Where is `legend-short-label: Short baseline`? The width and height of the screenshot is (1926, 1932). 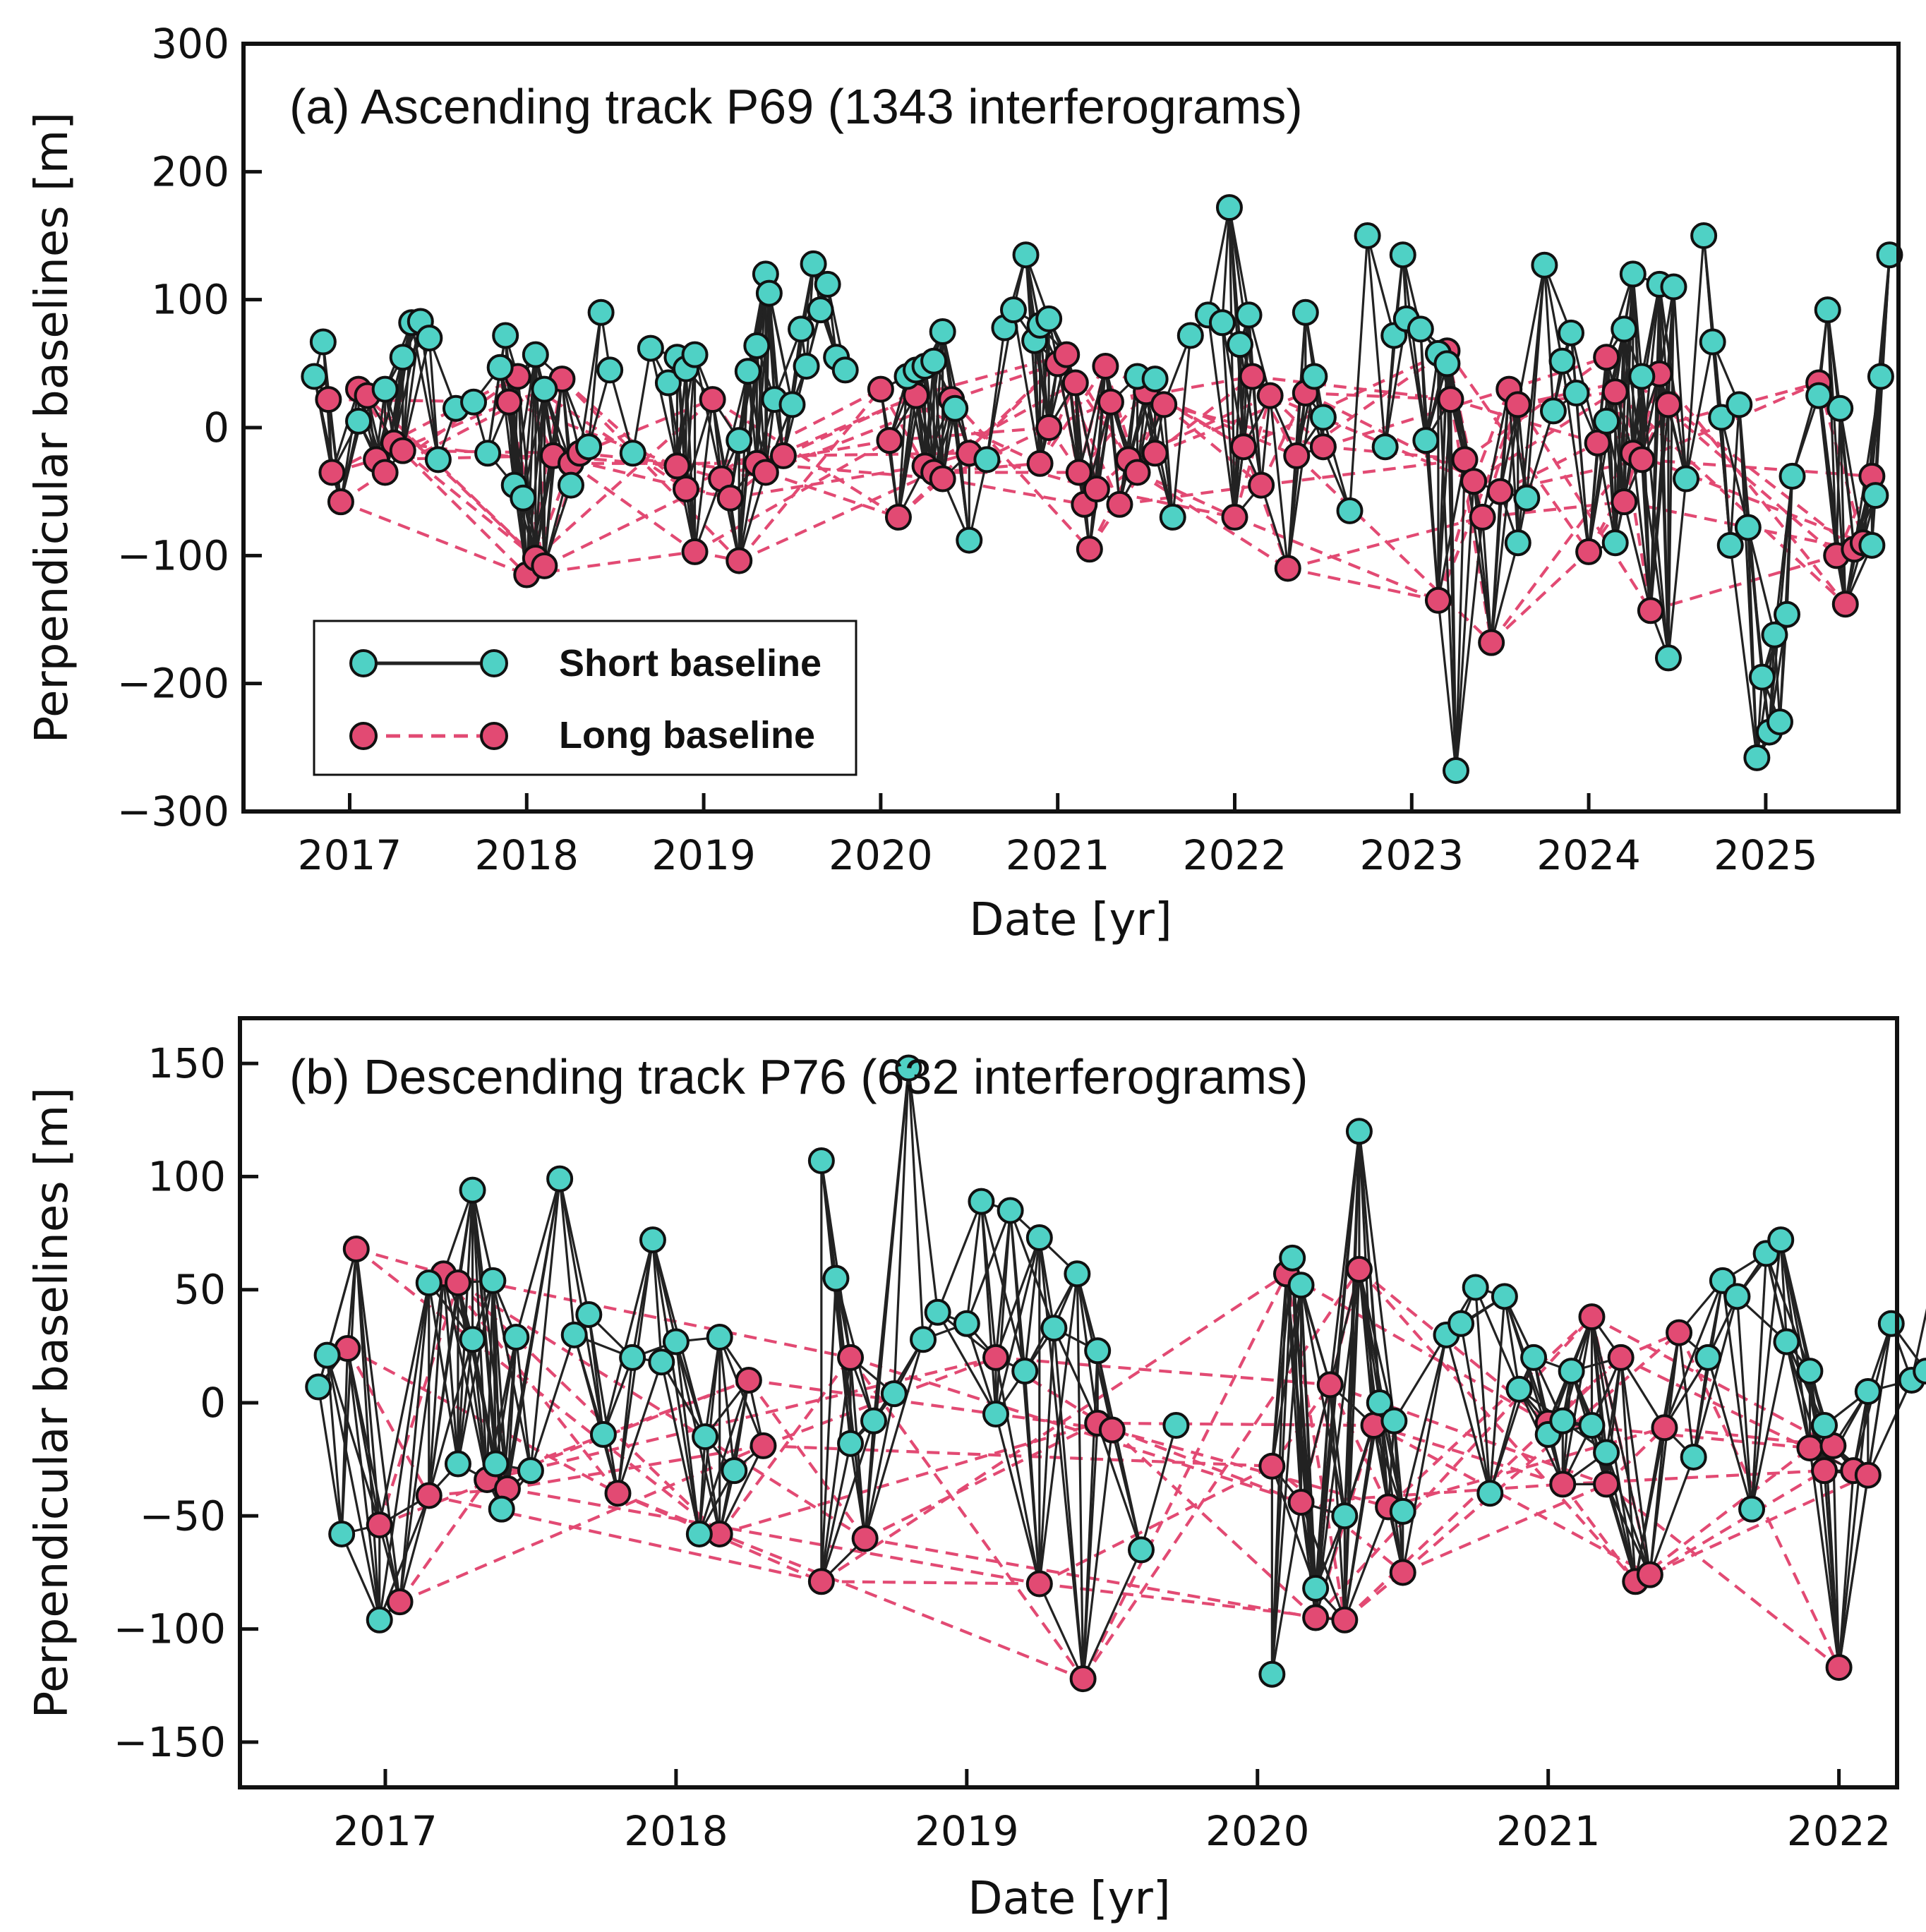 legend-short-label: Short baseline is located at coordinates (690, 663).